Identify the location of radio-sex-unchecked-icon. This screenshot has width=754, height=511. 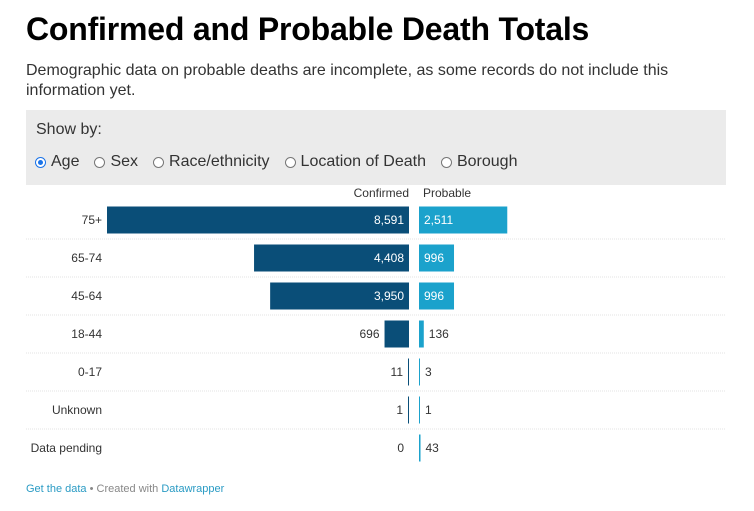
(100, 162).